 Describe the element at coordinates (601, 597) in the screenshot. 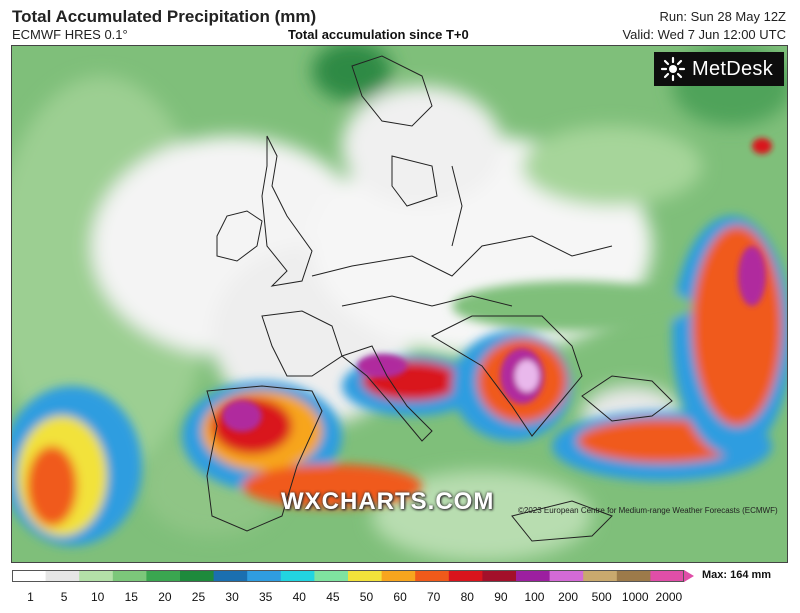

I see `colorbar-tick-label: 500` at that location.